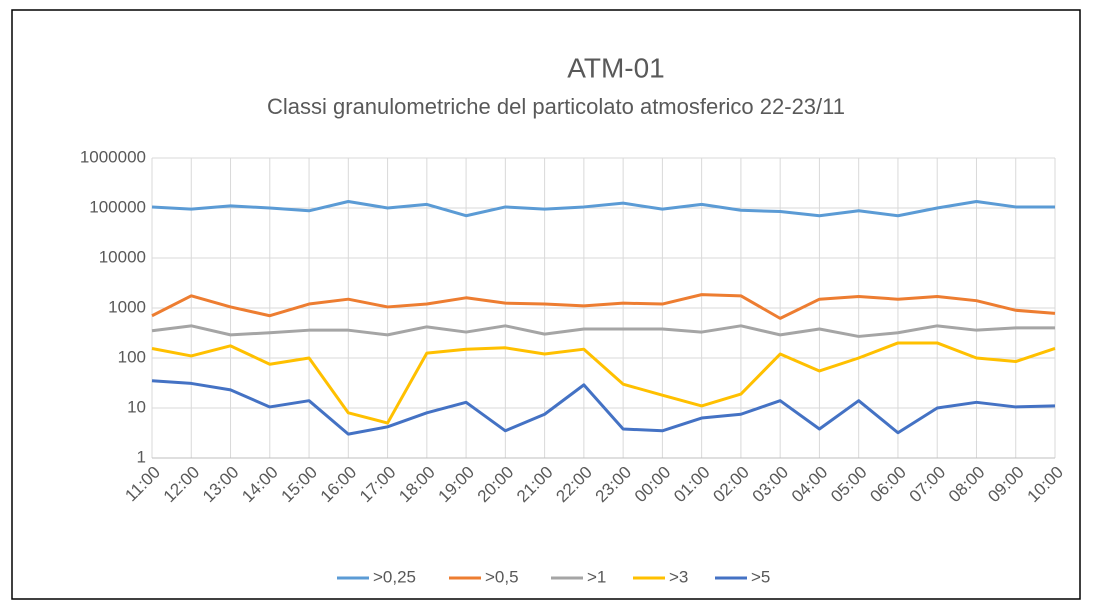  Describe the element at coordinates (616, 67) in the screenshot. I see `chart-title: ATM-01` at that location.